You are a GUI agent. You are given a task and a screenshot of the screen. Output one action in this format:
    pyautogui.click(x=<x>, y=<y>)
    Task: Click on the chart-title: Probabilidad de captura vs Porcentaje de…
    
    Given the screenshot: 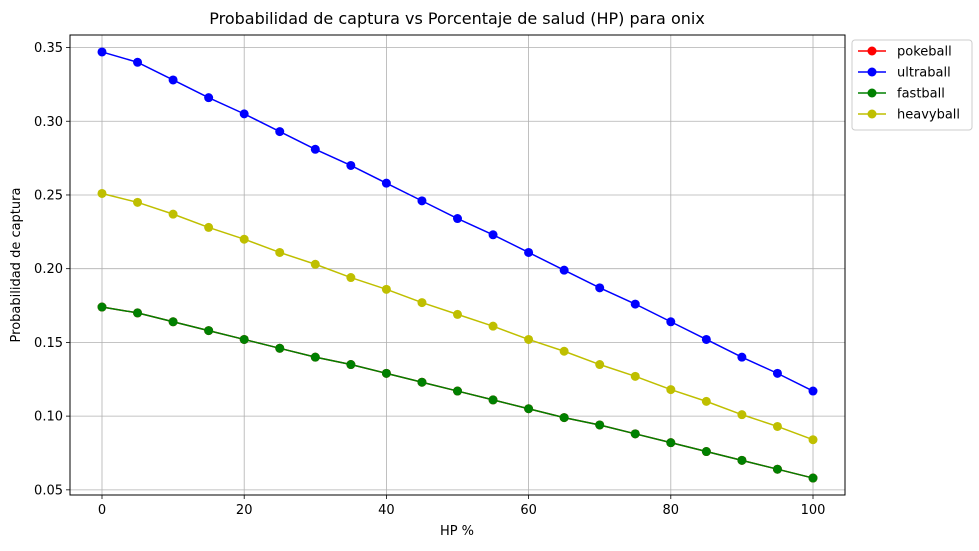 What is the action you would take?
    pyautogui.click(x=457, y=18)
    